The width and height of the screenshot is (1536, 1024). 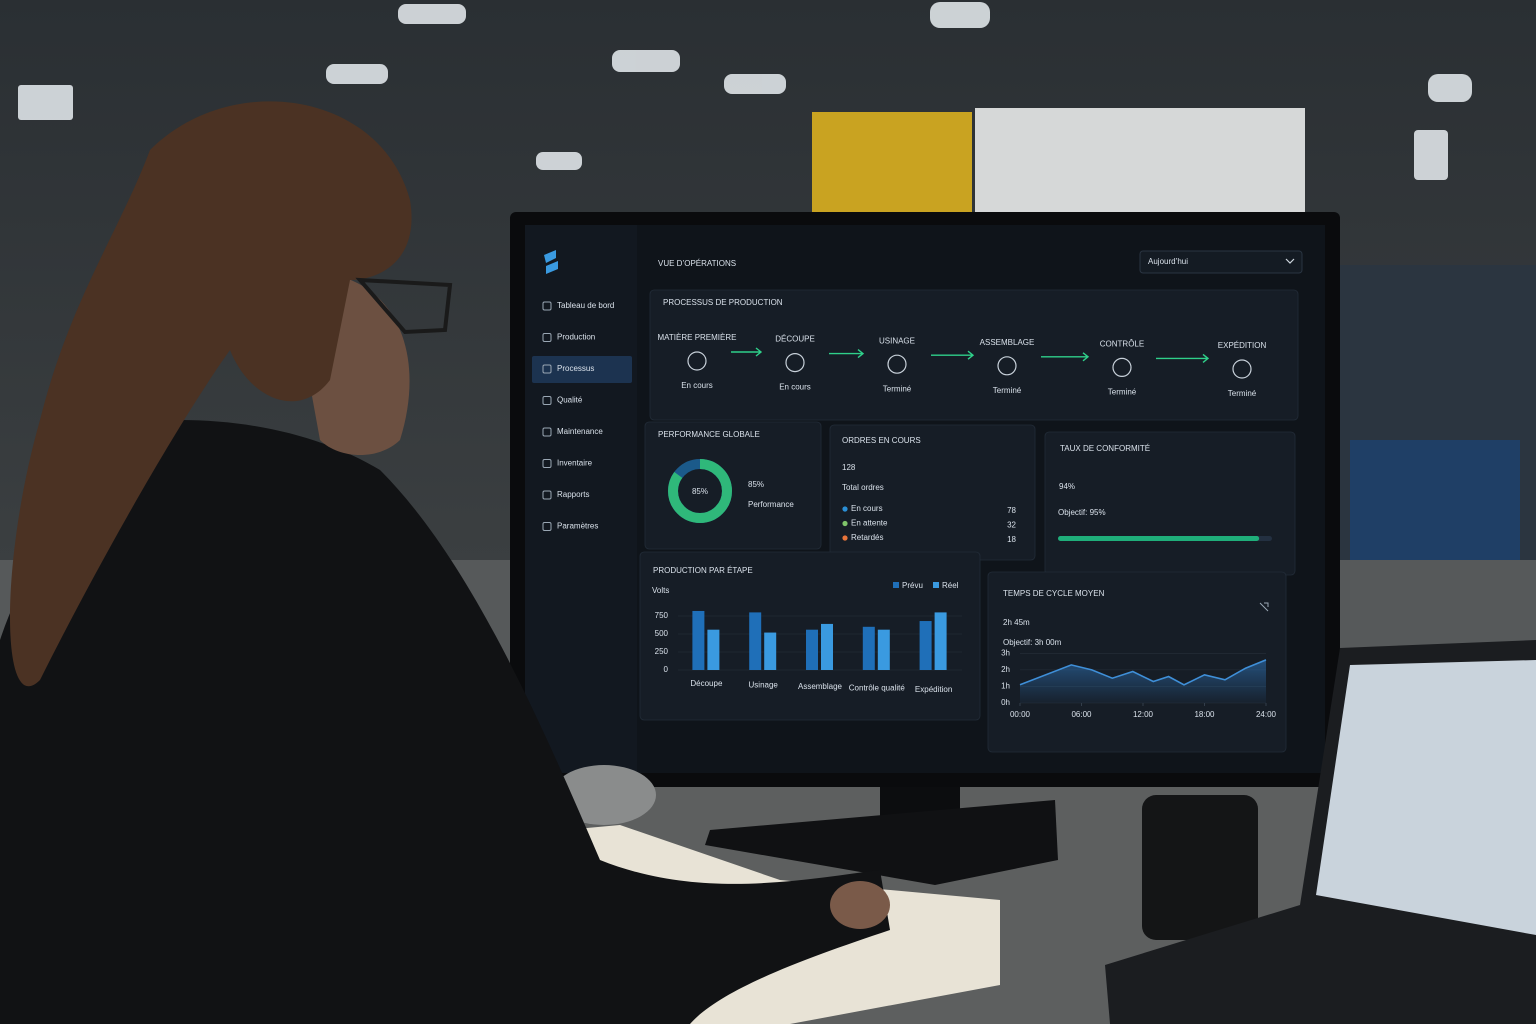 What do you see at coordinates (912, 585) in the screenshot?
I see `legend-label: Prévu` at bounding box center [912, 585].